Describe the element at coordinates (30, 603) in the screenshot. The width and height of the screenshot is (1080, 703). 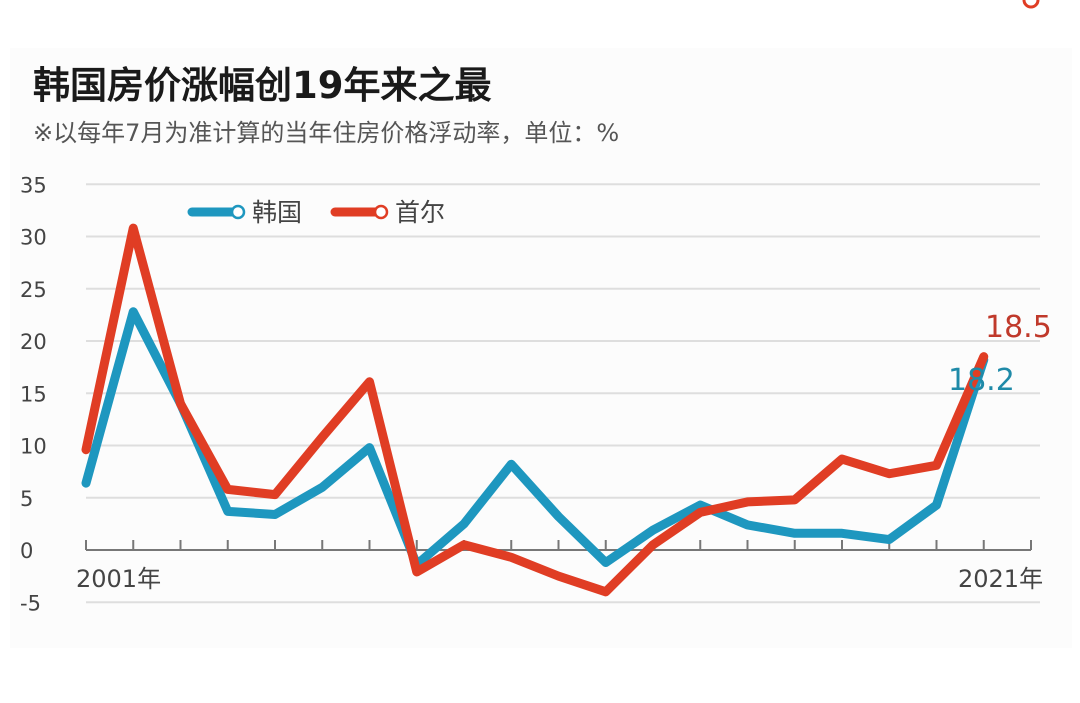
I see `y-tick-label: -5` at that location.